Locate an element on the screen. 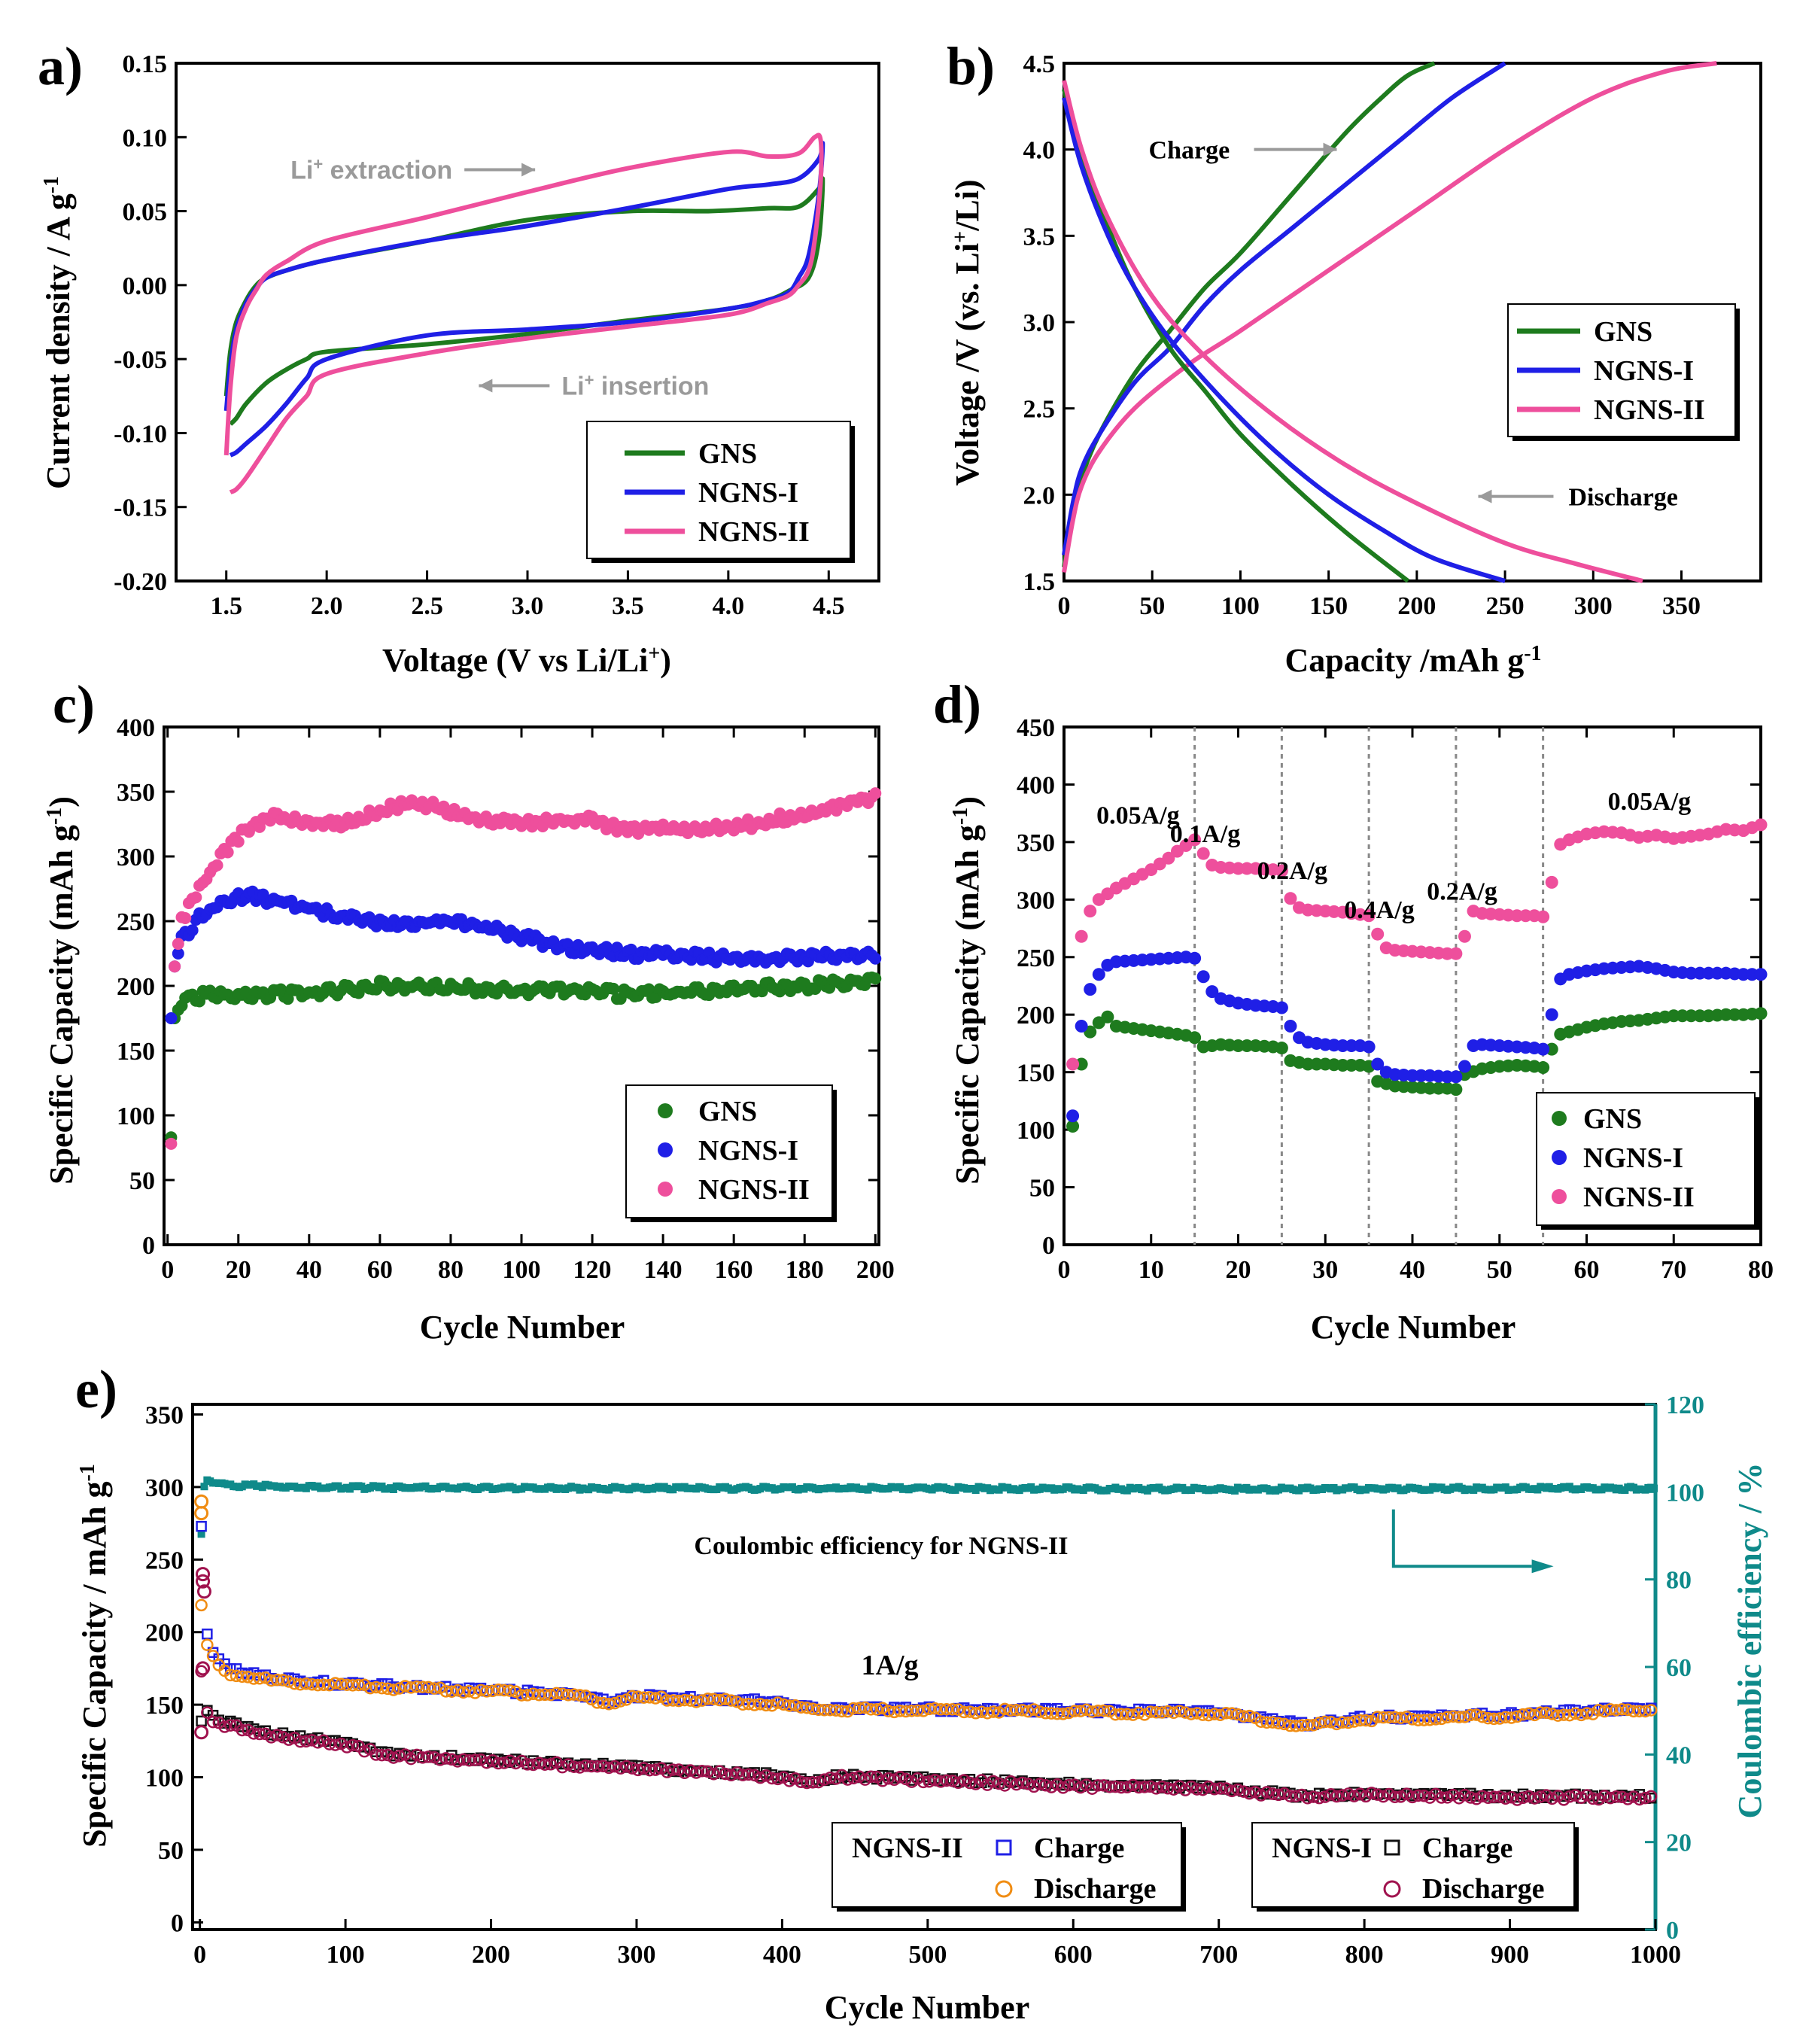 This screenshot has width=1818, height=2044. panel-a-xlabel: Voltage (V vs Li/Li+) is located at coordinates (526, 661).